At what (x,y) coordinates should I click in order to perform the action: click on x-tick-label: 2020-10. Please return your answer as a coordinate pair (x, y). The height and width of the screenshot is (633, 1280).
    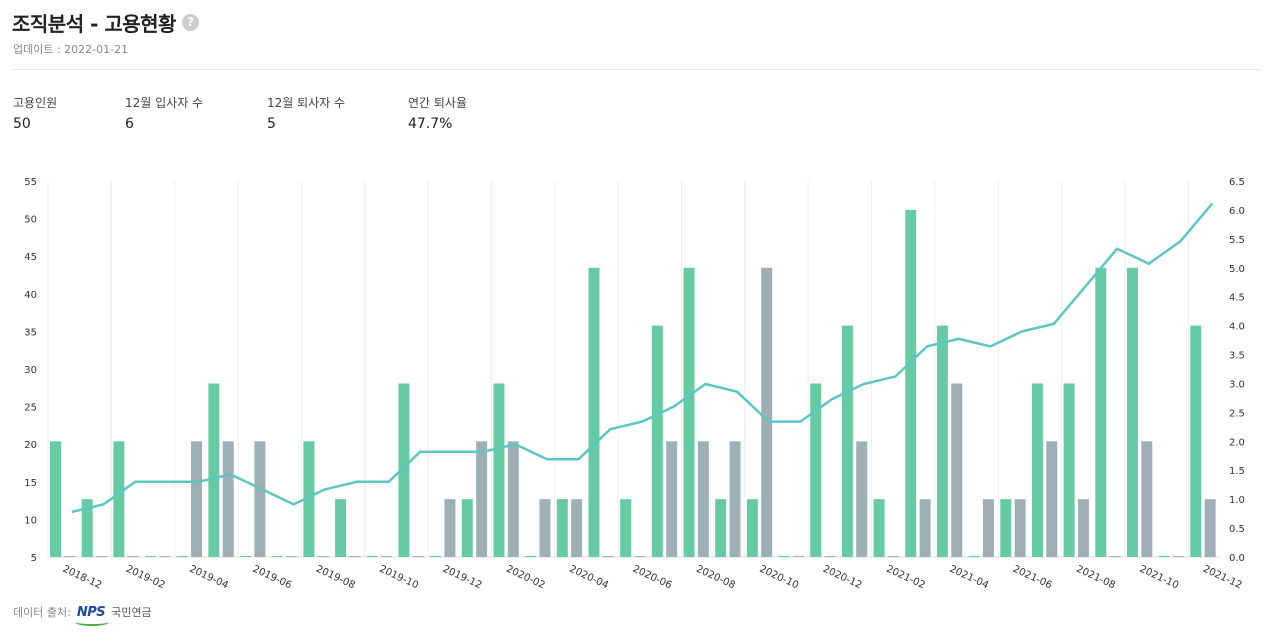
    Looking at the image, I should click on (779, 578).